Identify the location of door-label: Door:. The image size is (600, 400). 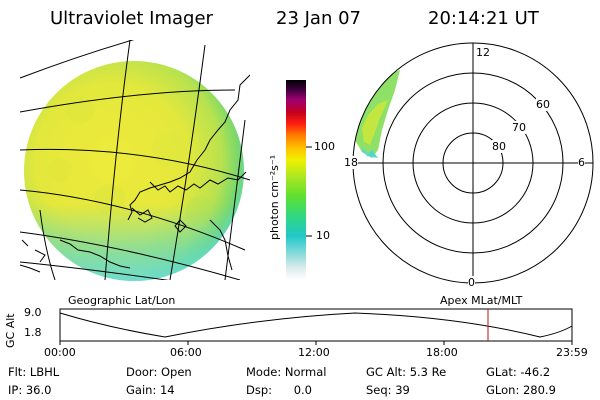
(142, 372).